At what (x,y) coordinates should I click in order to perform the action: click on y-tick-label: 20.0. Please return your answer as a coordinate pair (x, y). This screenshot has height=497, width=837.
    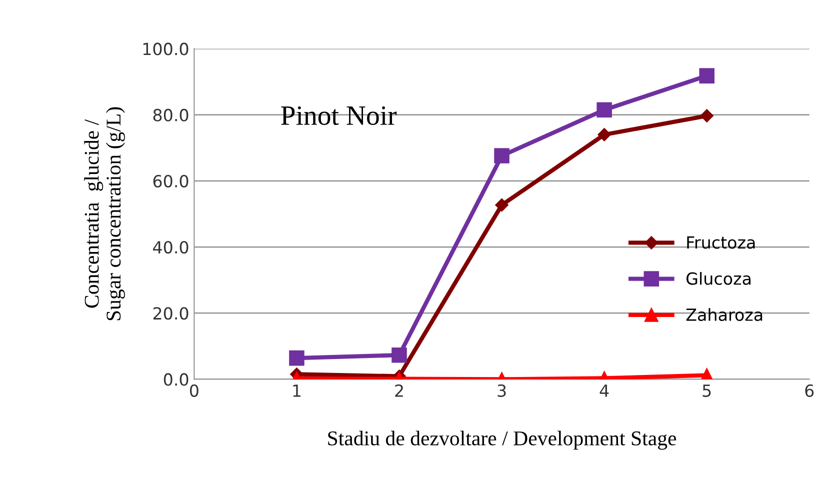
    Looking at the image, I should click on (170, 313).